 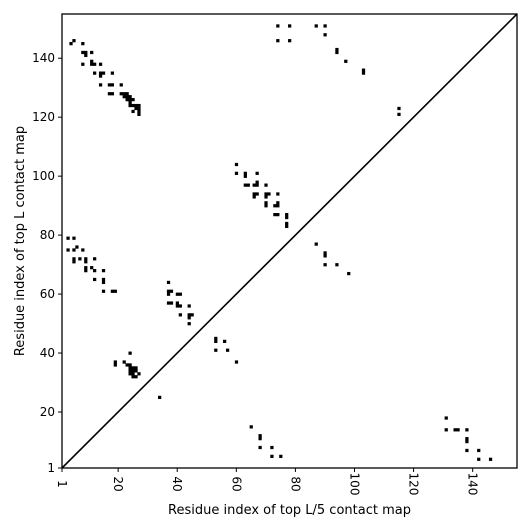 What do you see at coordinates (47, 294) in the screenshot?
I see `y-tick-label: 60` at bounding box center [47, 294].